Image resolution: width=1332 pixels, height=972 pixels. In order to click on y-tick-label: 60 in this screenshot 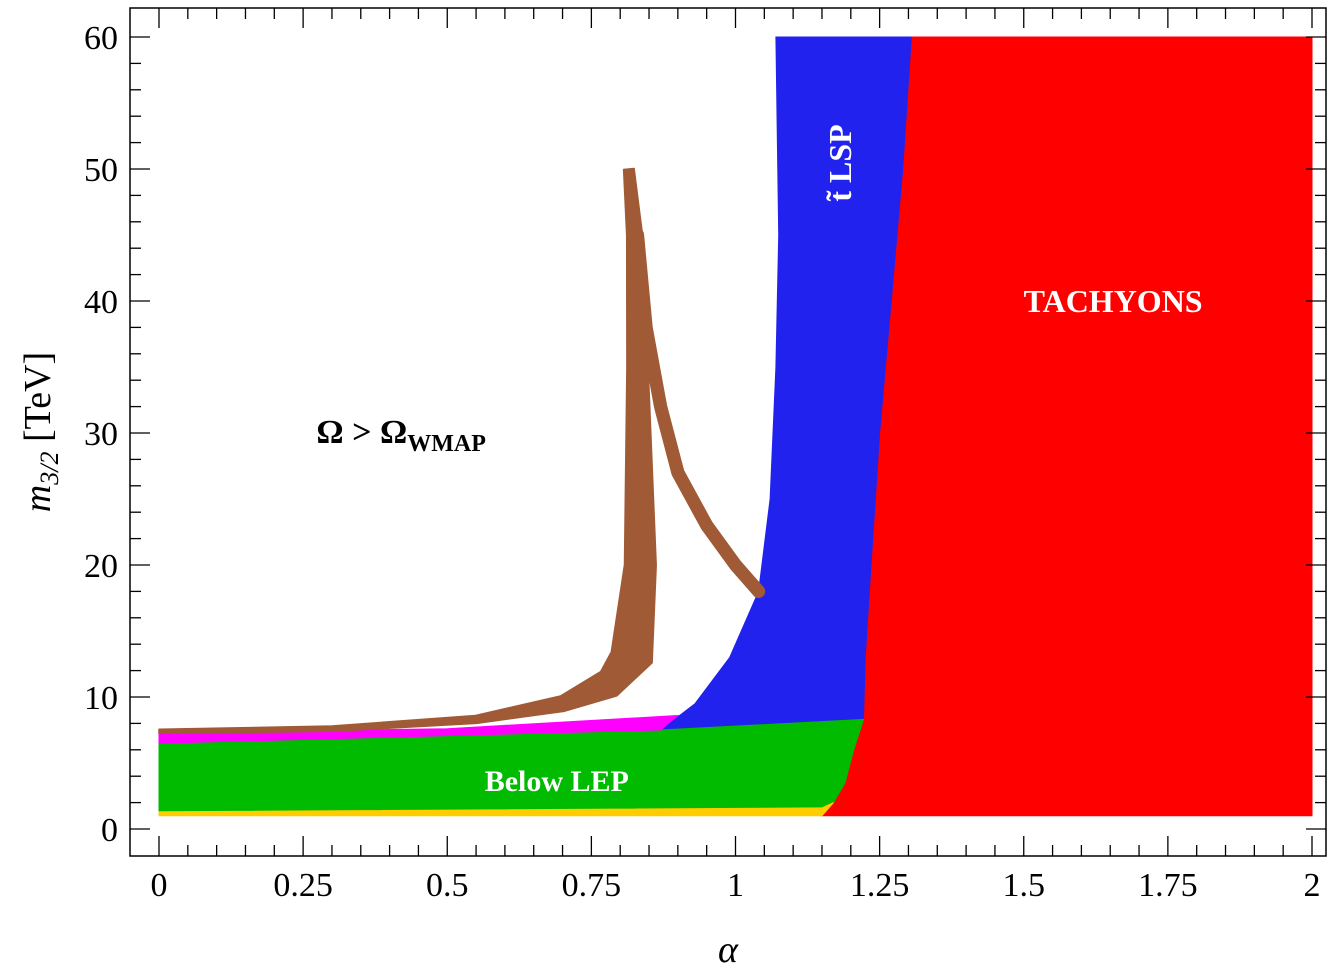, I will do `click(101, 38)`.